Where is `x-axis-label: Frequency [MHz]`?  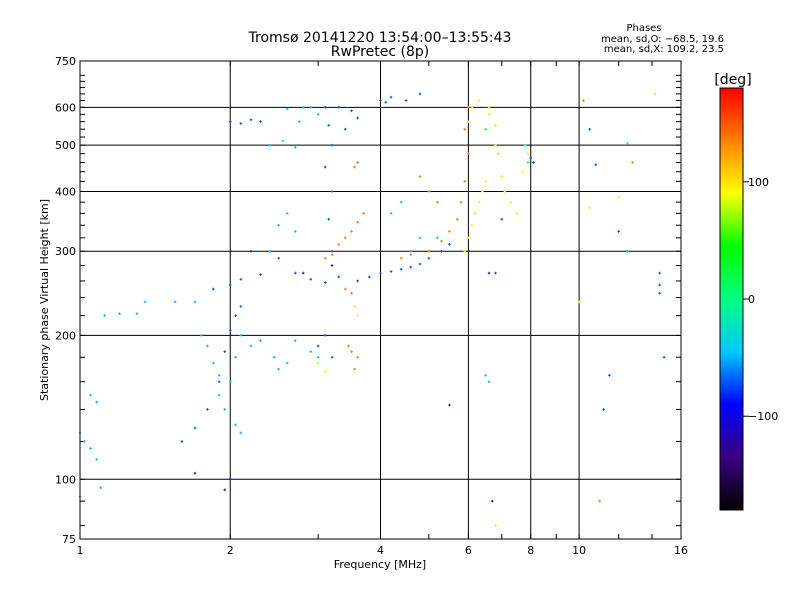
x-axis-label: Frequency [MHz] is located at coordinates (380, 564).